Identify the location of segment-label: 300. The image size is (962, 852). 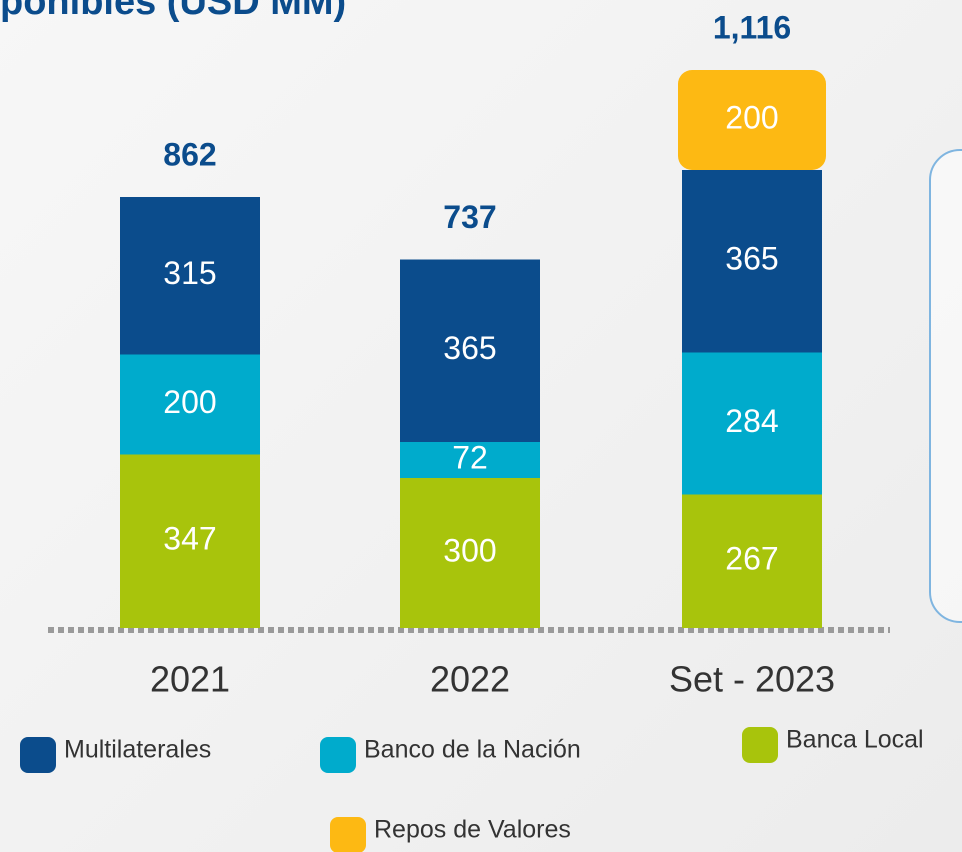
(469, 550).